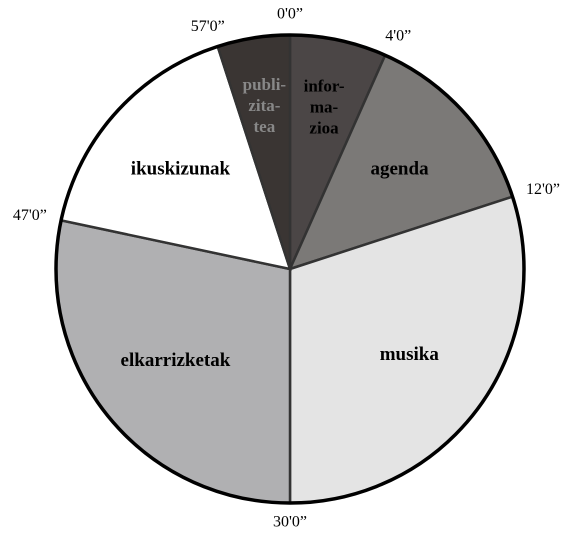 Image resolution: width=561 pixels, height=536 pixels. Describe the element at coordinates (265, 126) in the screenshot. I see `slice-label: tea` at that location.